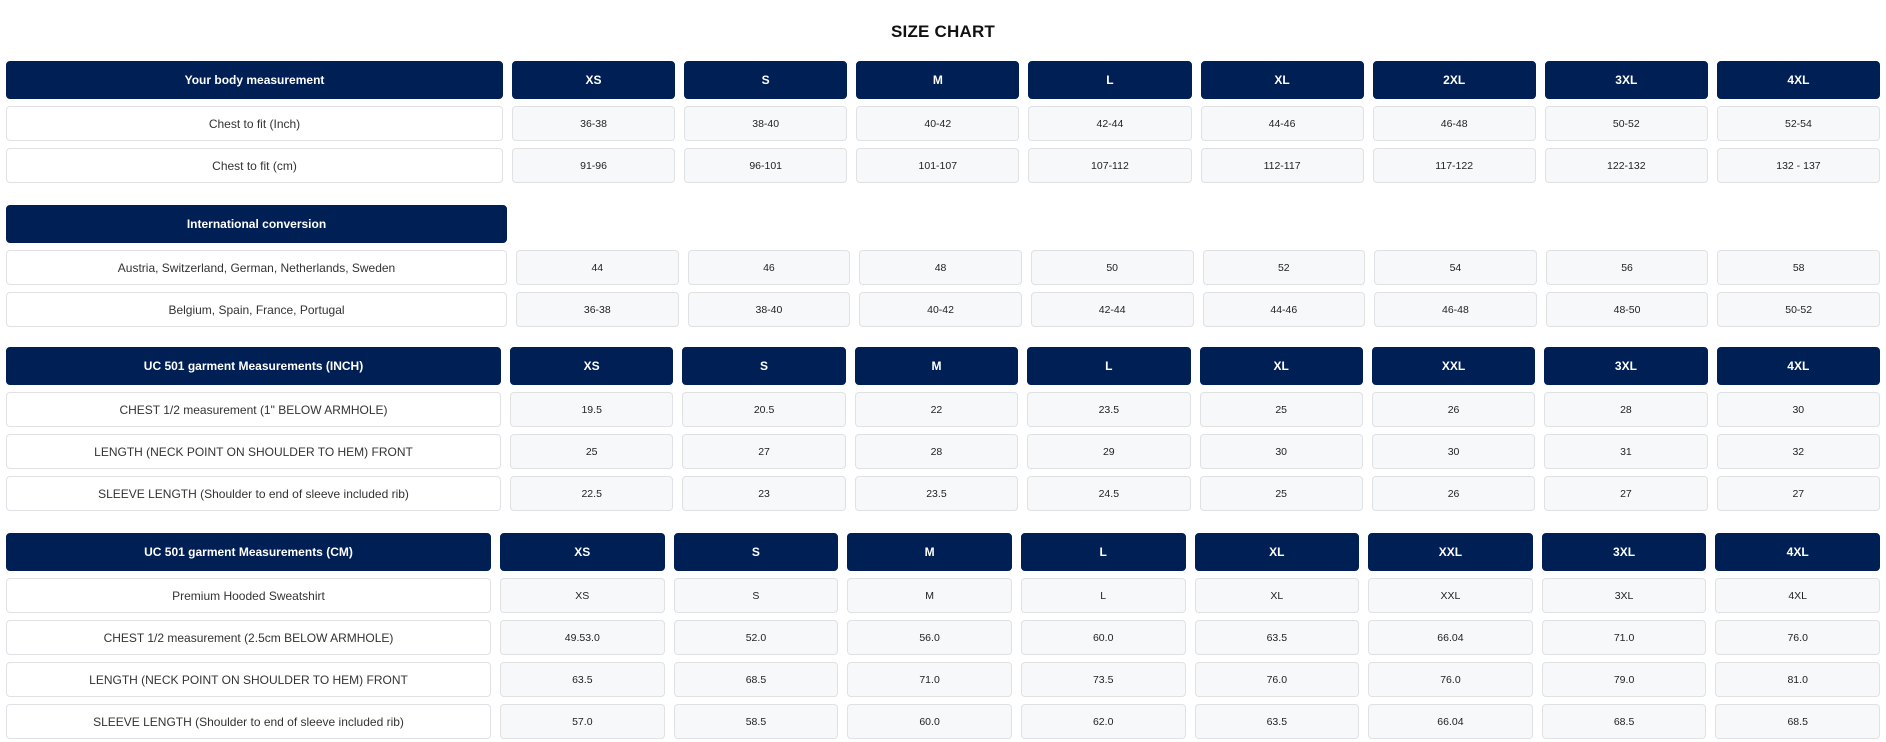 The image size is (1886, 742). What do you see at coordinates (592, 493) in the screenshot?
I see `value-cell: 22.5` at bounding box center [592, 493].